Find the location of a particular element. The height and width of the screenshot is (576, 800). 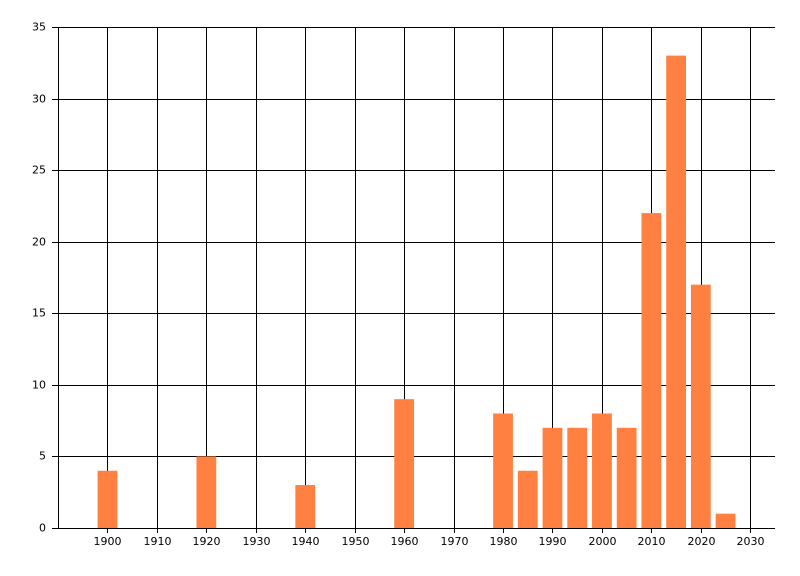

x-tick-label: 1940 is located at coordinates (306, 541).